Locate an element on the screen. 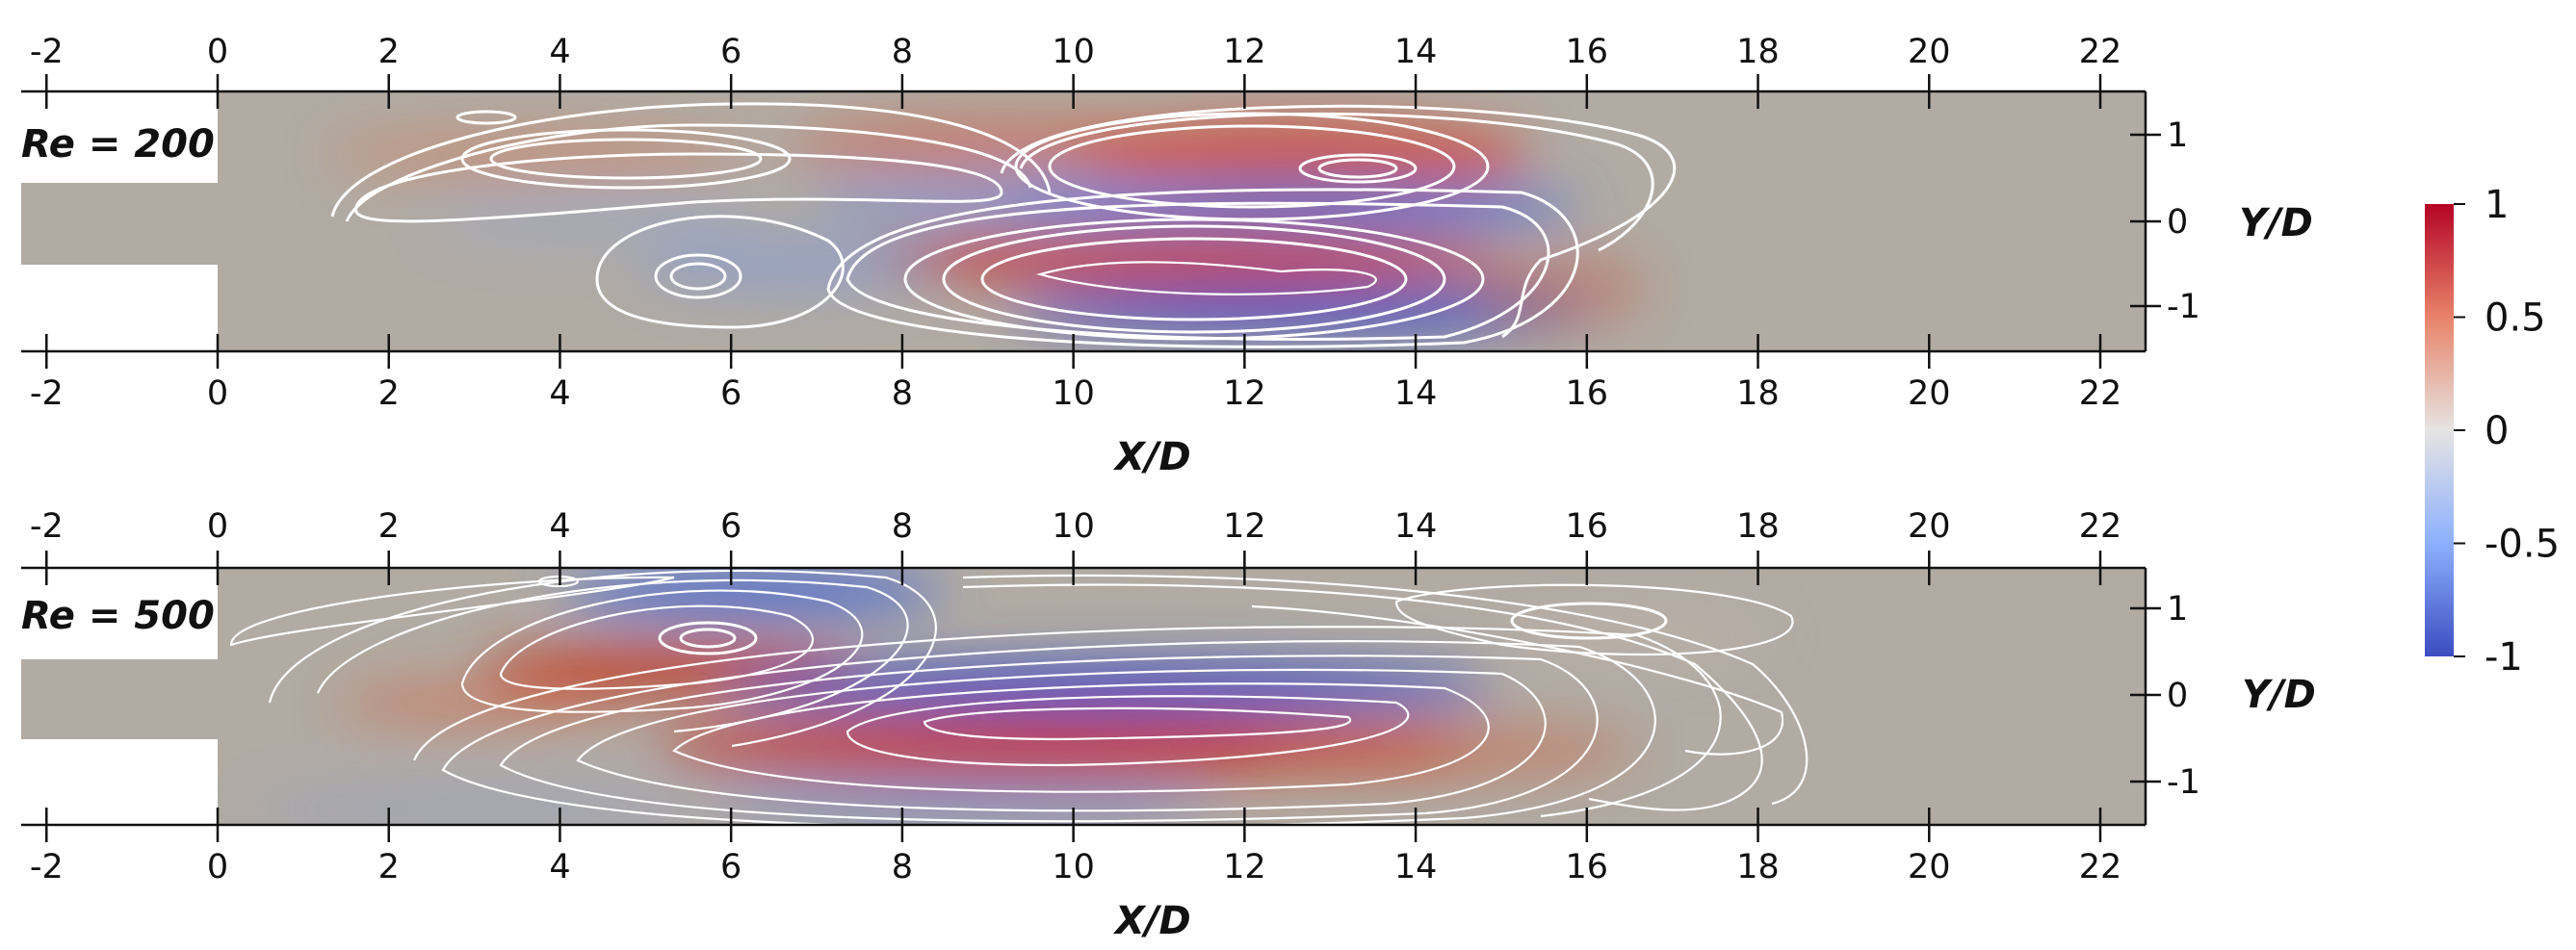  streamlines-re200 is located at coordinates (1003, 225).